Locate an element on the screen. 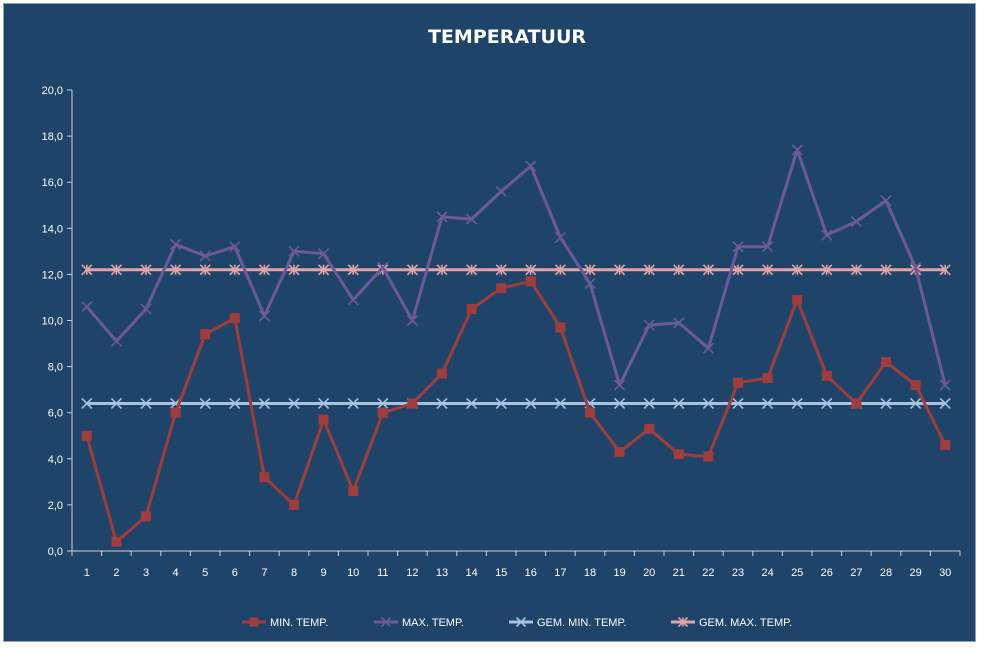 The height and width of the screenshot is (648, 987). x-tick-label: 15 is located at coordinates (501, 573).